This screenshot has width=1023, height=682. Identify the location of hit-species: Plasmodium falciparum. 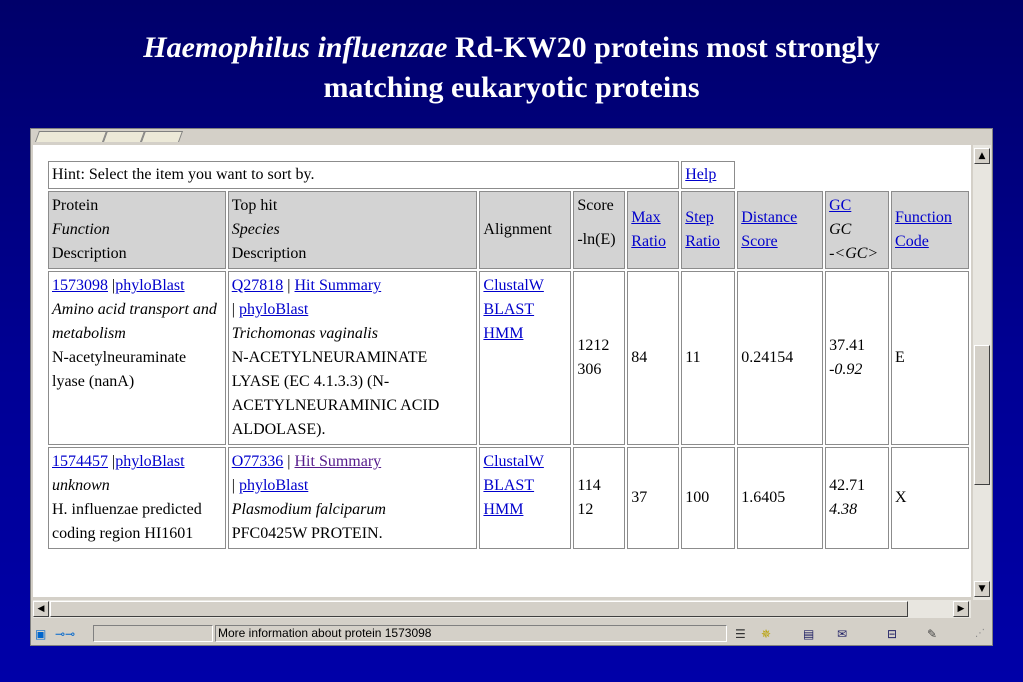
(308, 509).